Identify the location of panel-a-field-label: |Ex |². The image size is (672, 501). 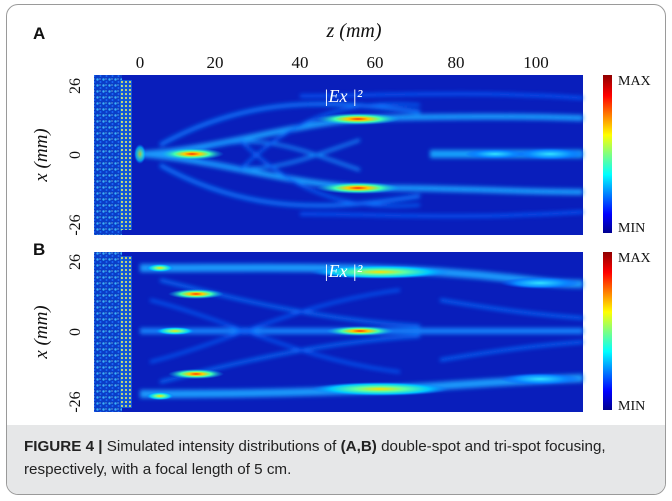
(343, 96).